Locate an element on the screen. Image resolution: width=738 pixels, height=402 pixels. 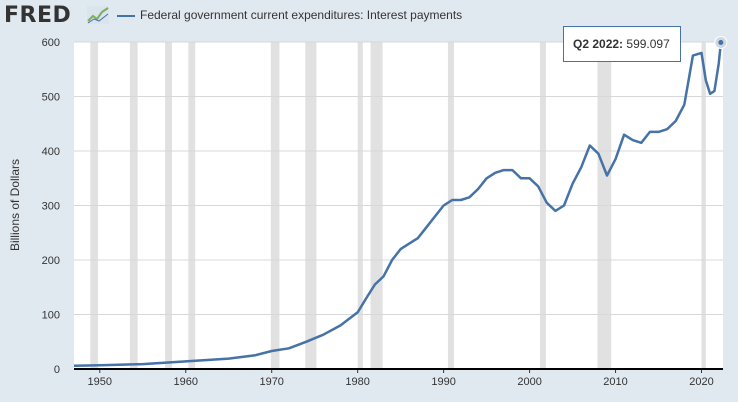
tooltip-label: Q2 2022: is located at coordinates (598, 44).